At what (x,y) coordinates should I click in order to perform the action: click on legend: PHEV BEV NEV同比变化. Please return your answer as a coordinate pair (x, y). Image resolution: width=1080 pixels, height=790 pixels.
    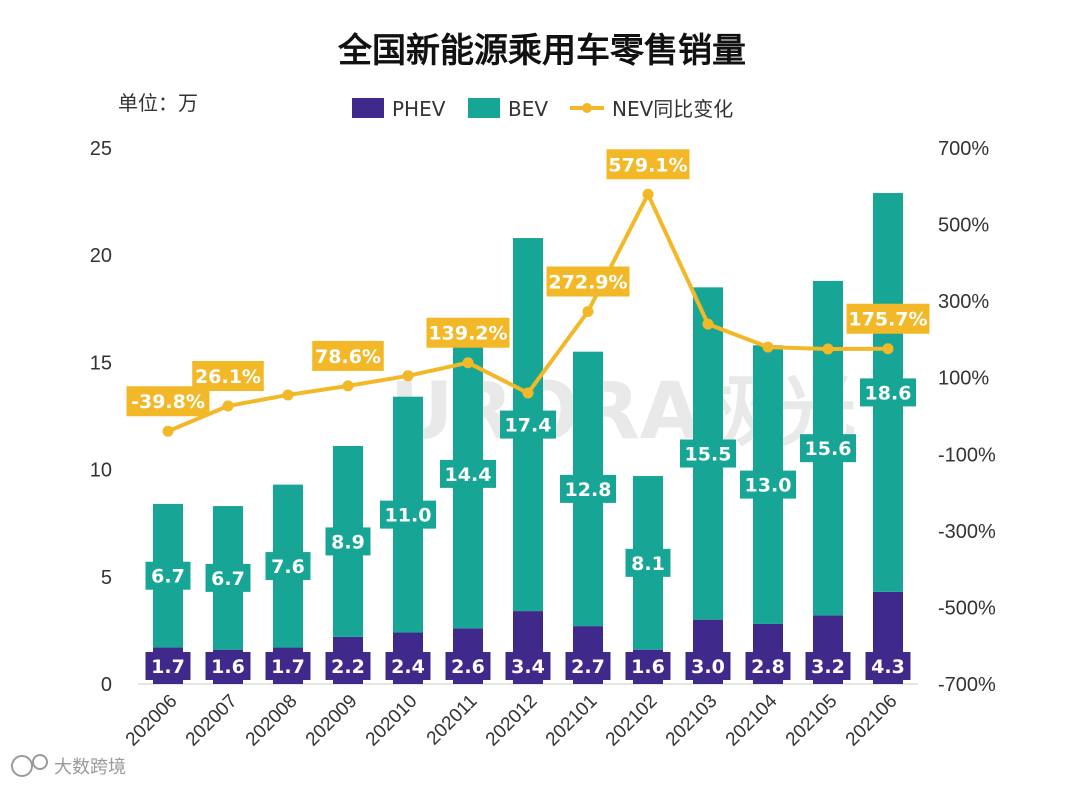
    Looking at the image, I should click on (542, 109).